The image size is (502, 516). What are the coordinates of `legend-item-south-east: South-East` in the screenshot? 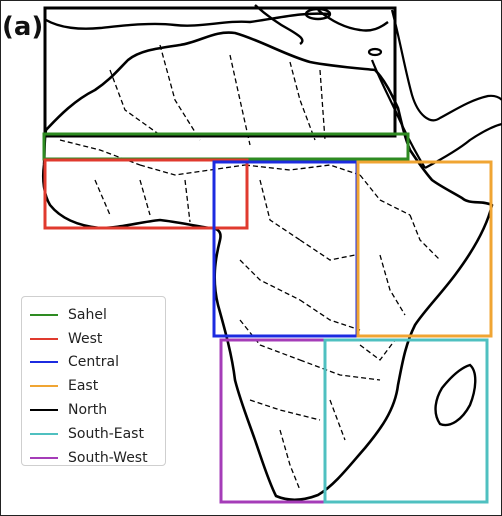 It's located at (93, 434).